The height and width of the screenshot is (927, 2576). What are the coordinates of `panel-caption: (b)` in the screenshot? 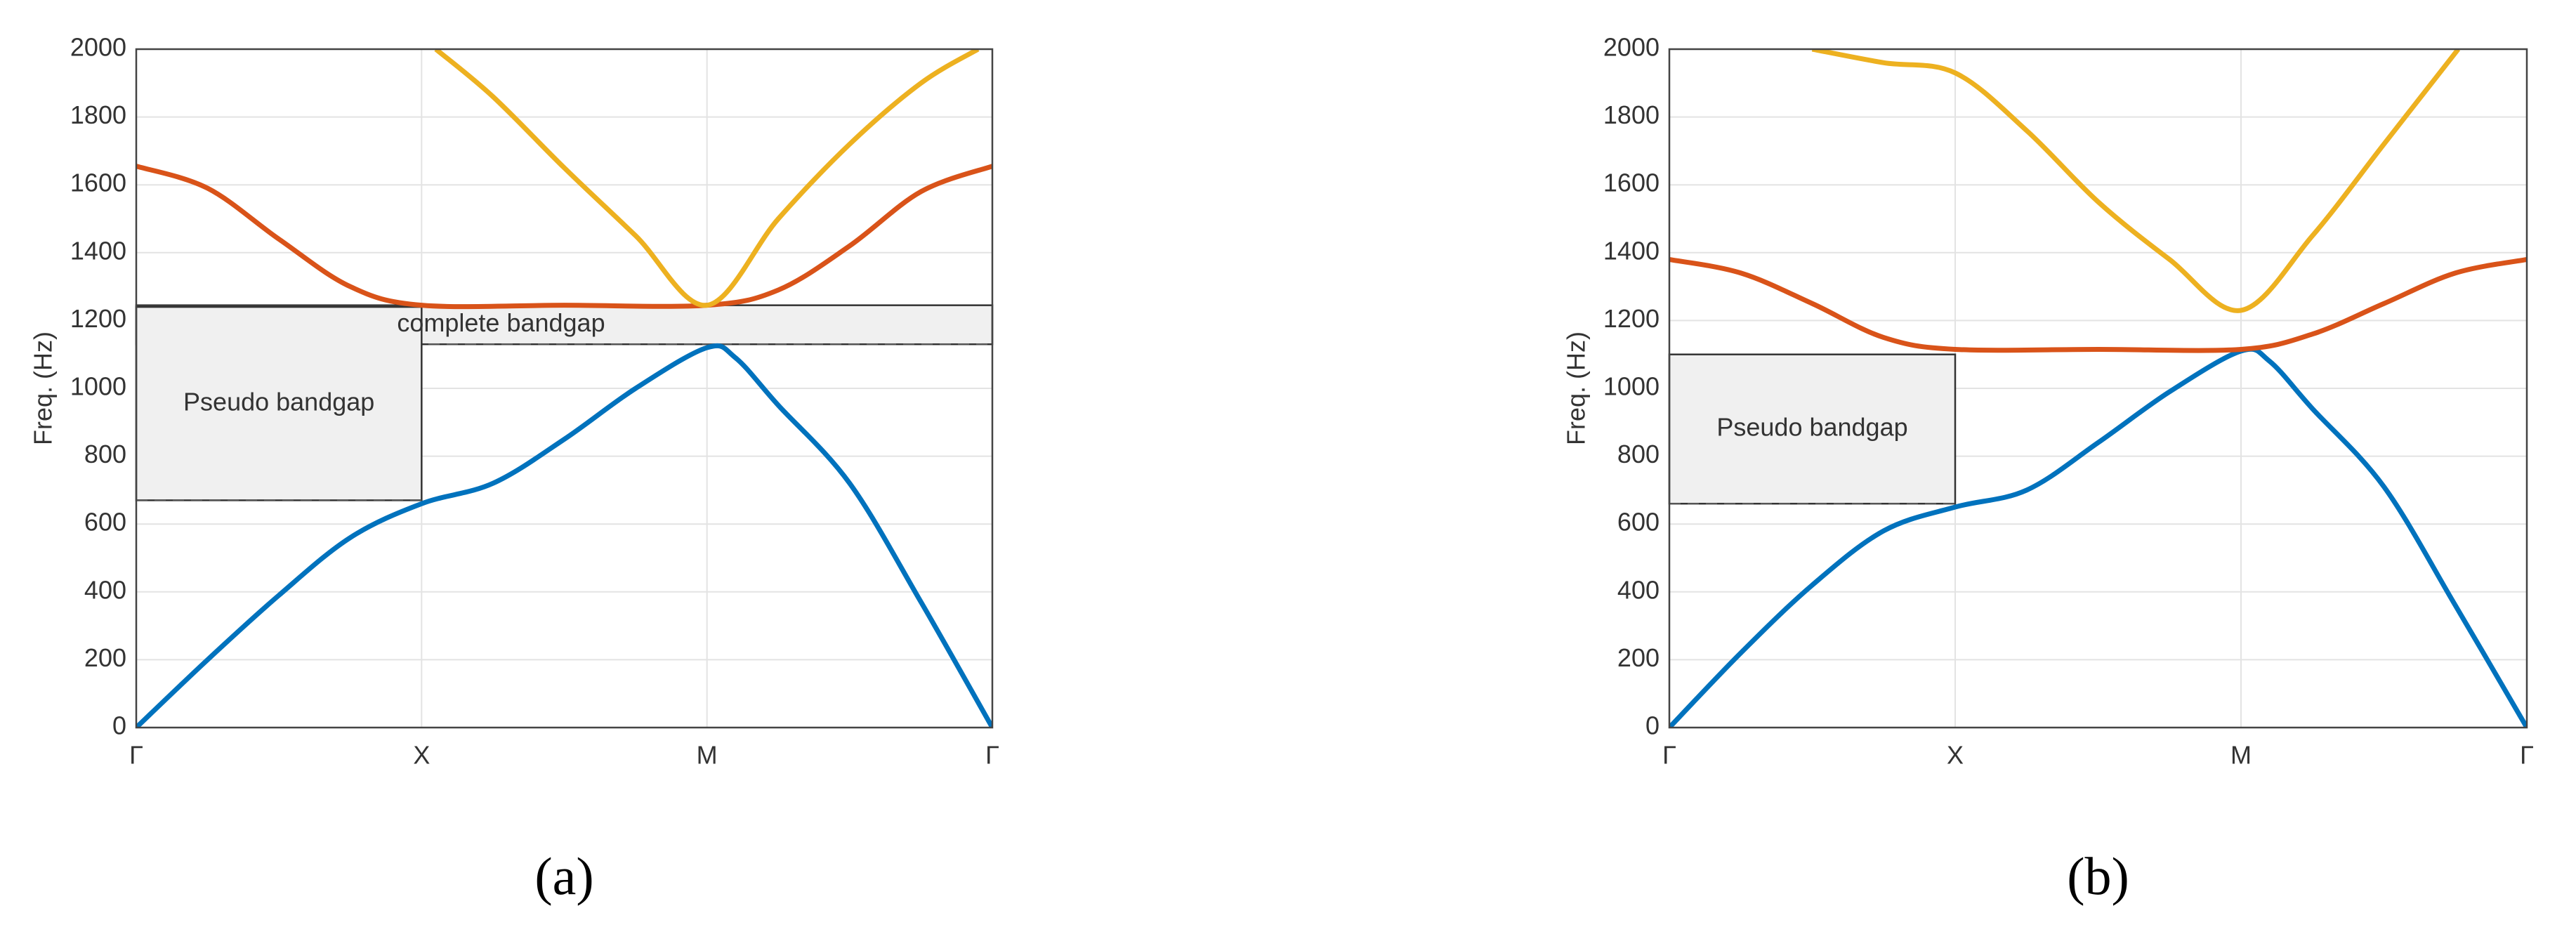 It's located at (2098, 876).